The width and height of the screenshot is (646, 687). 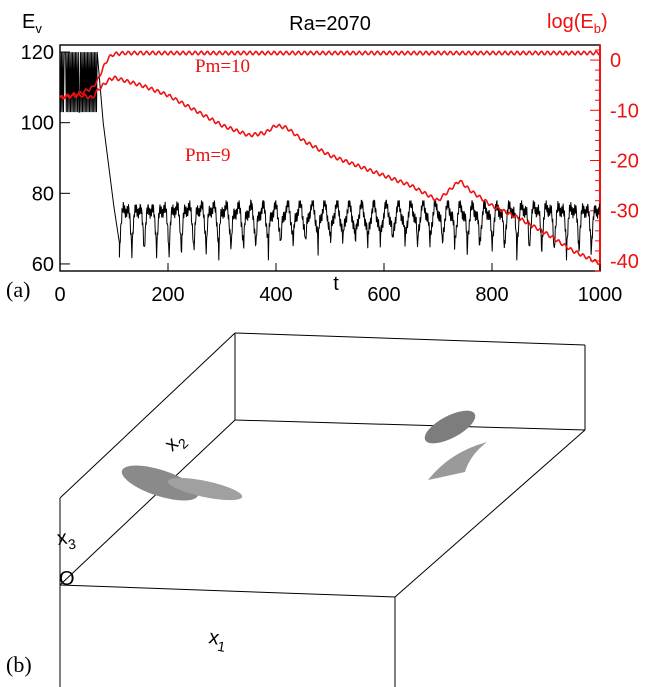 I want to click on chart-title: Ra=2070, so click(x=330, y=24).